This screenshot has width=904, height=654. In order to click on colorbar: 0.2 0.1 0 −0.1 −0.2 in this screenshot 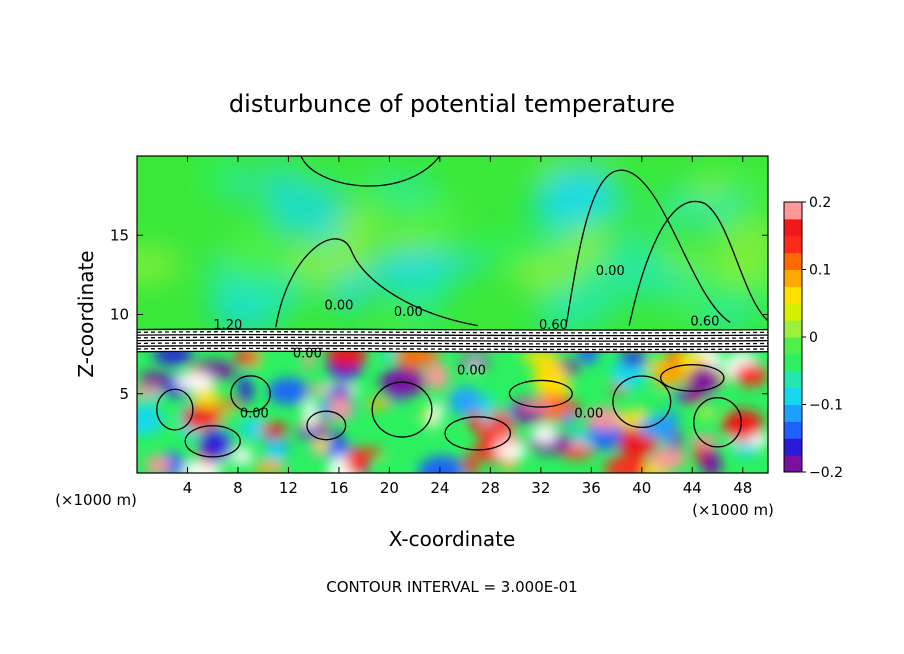, I will do `click(813, 338)`.